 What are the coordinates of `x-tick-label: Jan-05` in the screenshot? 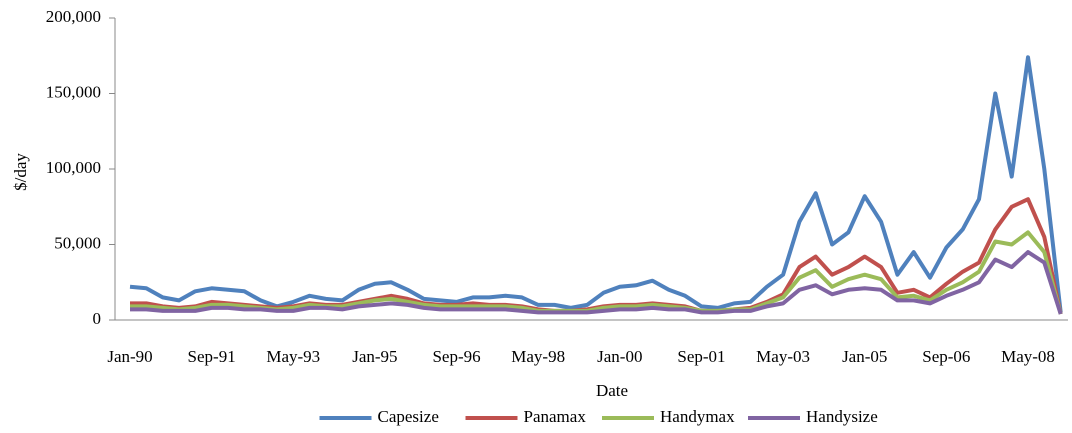 It's located at (864, 356).